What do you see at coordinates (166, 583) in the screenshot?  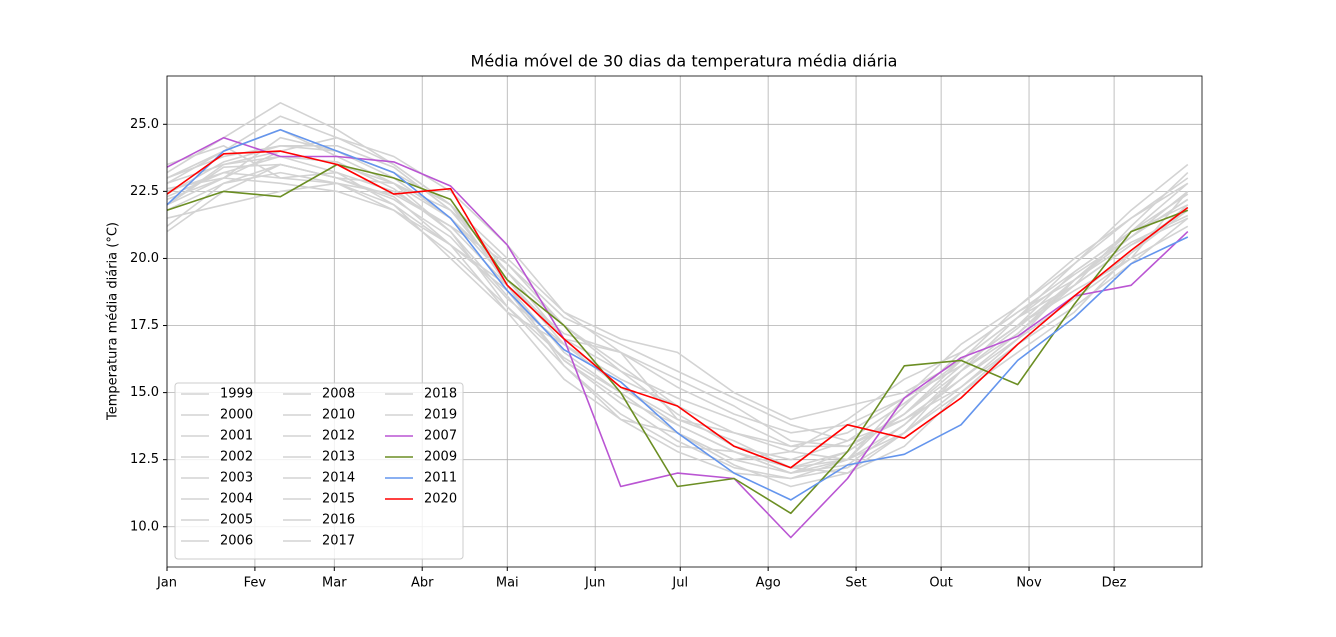 I see `x-tick-label: Jan` at bounding box center [166, 583].